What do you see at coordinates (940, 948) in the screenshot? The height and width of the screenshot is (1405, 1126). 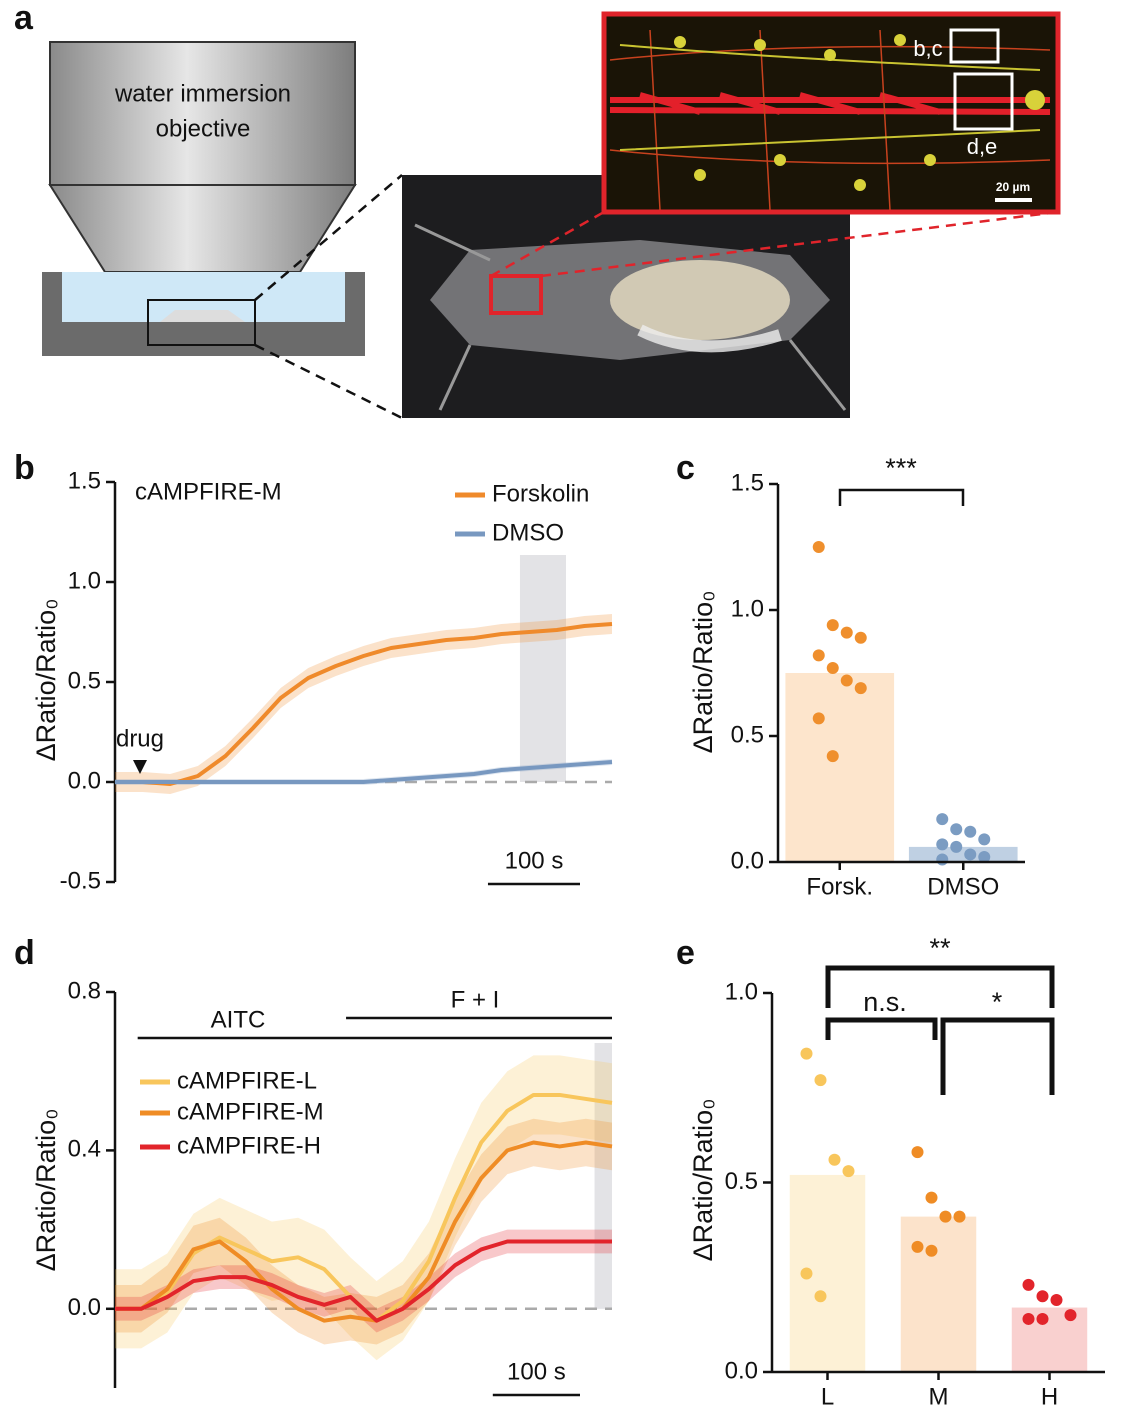 I see `significance-label: **` at bounding box center [940, 948].